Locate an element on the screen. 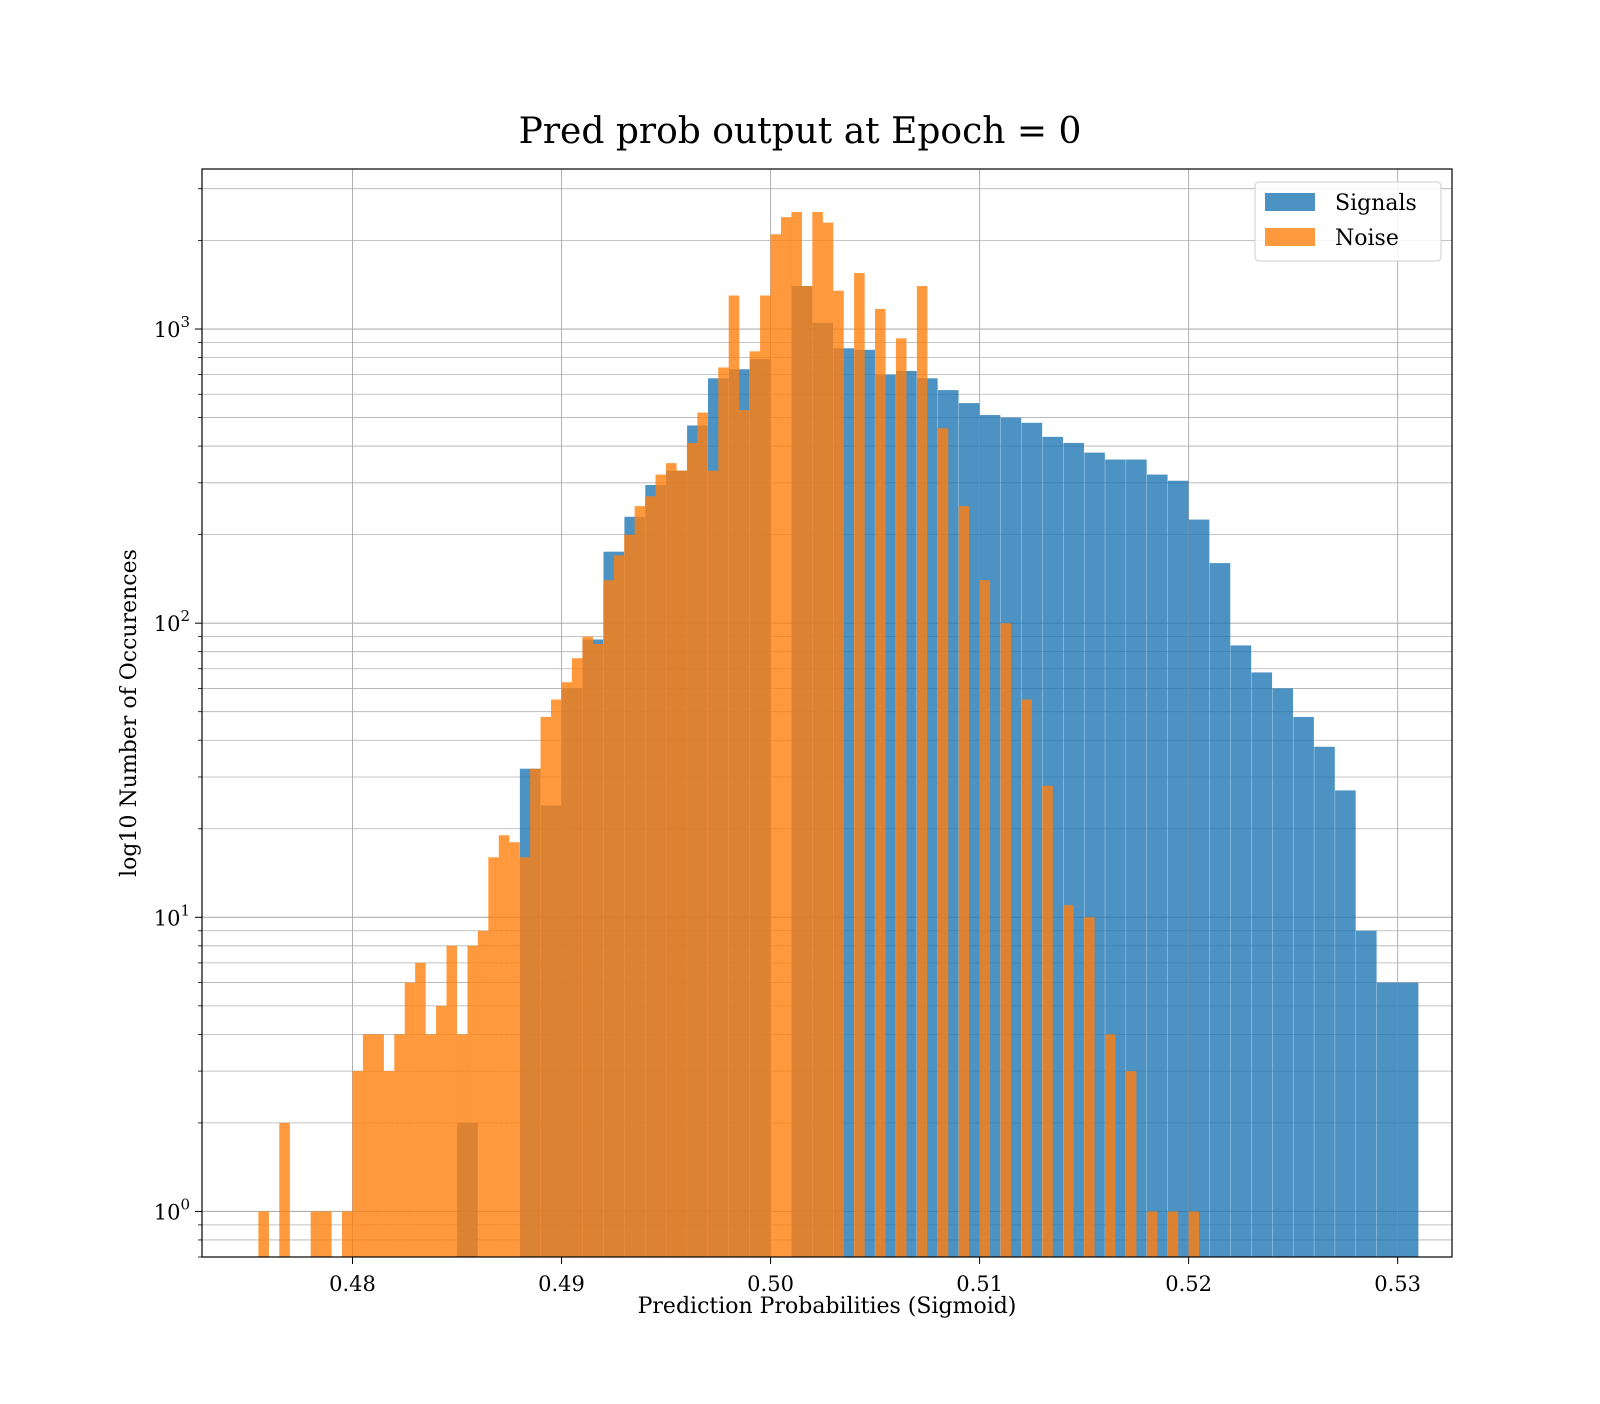 Image resolution: width=1600 pixels, height=1404 pixels. y-axis-label: log10 Number of Occurences is located at coordinates (129, 713).